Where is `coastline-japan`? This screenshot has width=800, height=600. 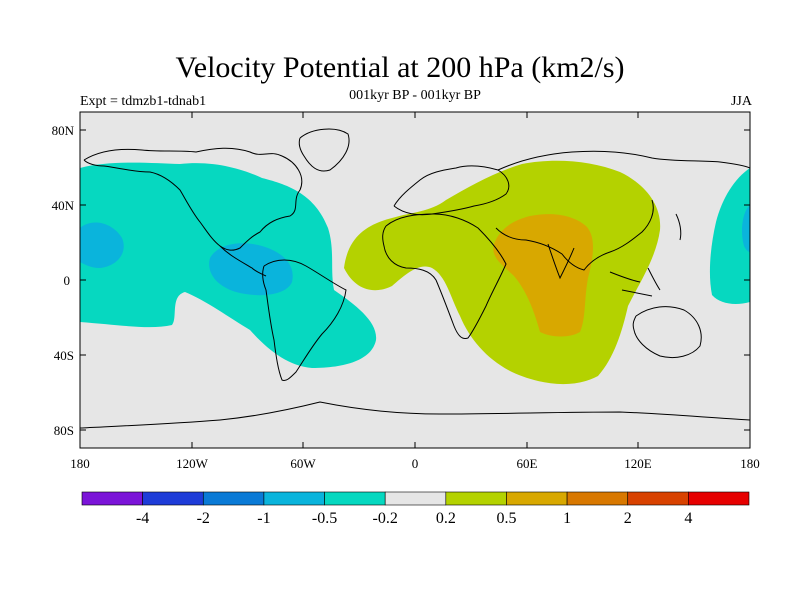 coastline-japan is located at coordinates (678, 227).